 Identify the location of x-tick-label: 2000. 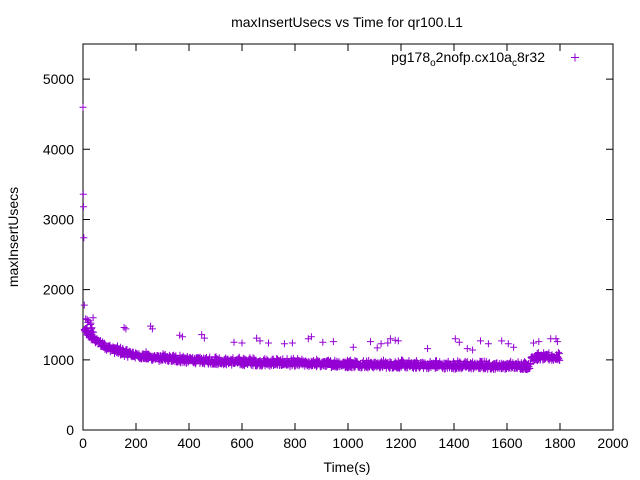
(612, 443).